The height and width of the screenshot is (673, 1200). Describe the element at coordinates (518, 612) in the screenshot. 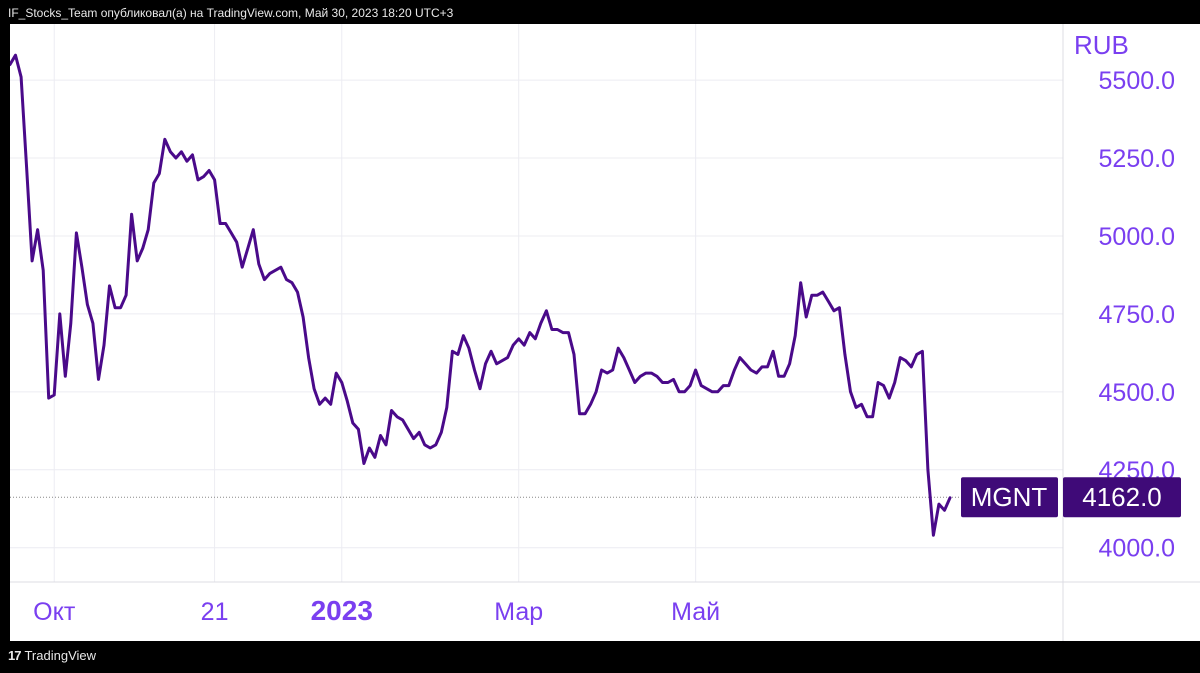

I see `x-tick-label: Мар` at that location.